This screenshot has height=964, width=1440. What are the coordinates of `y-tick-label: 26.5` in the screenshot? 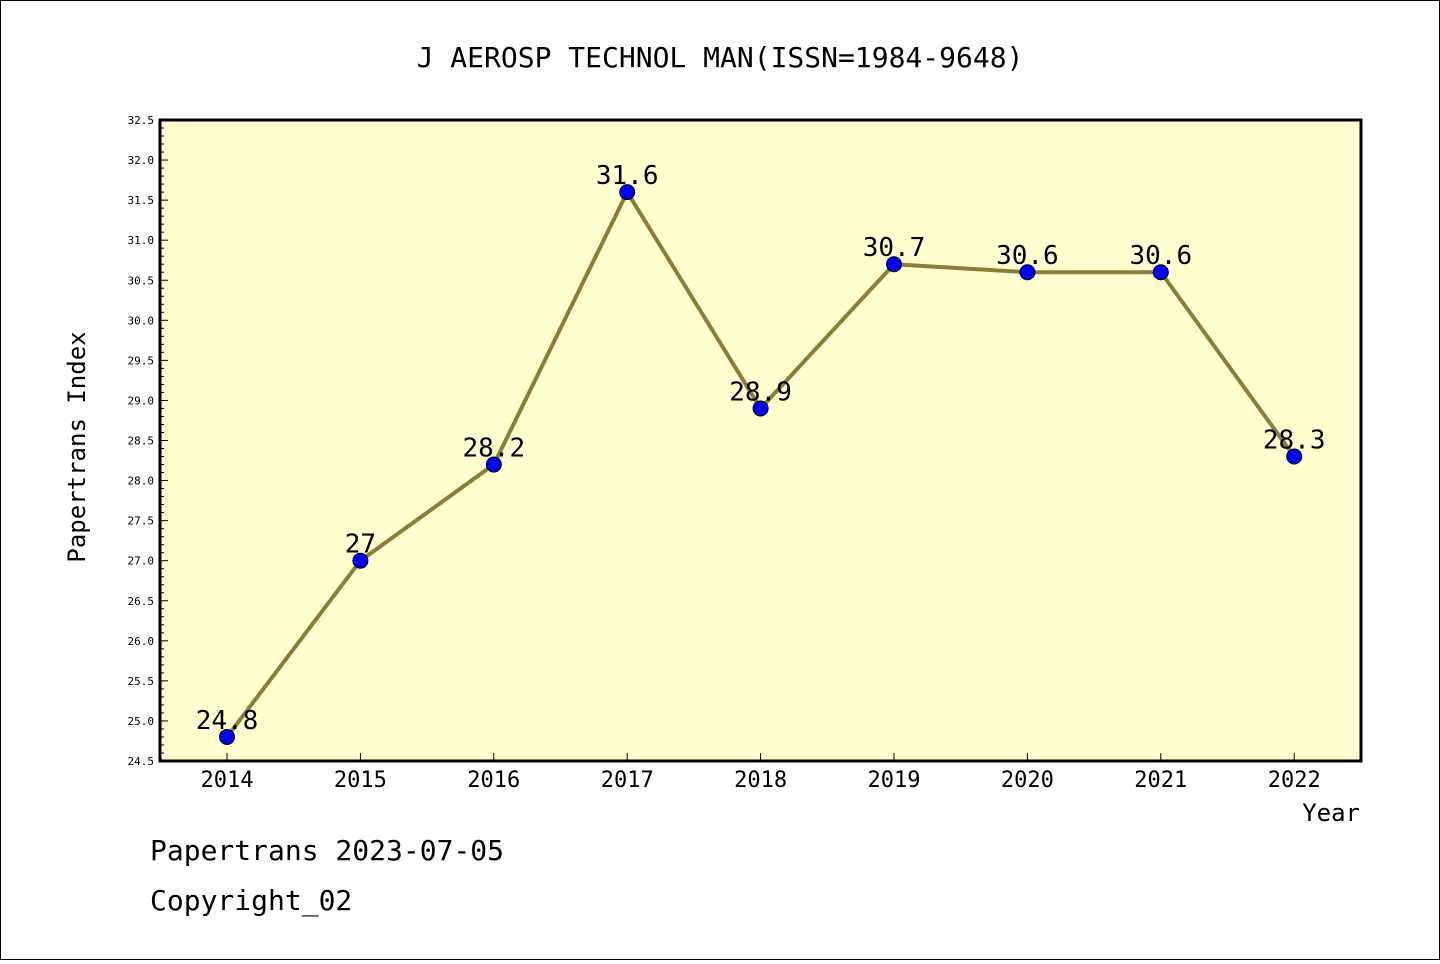 It's located at (141, 601).